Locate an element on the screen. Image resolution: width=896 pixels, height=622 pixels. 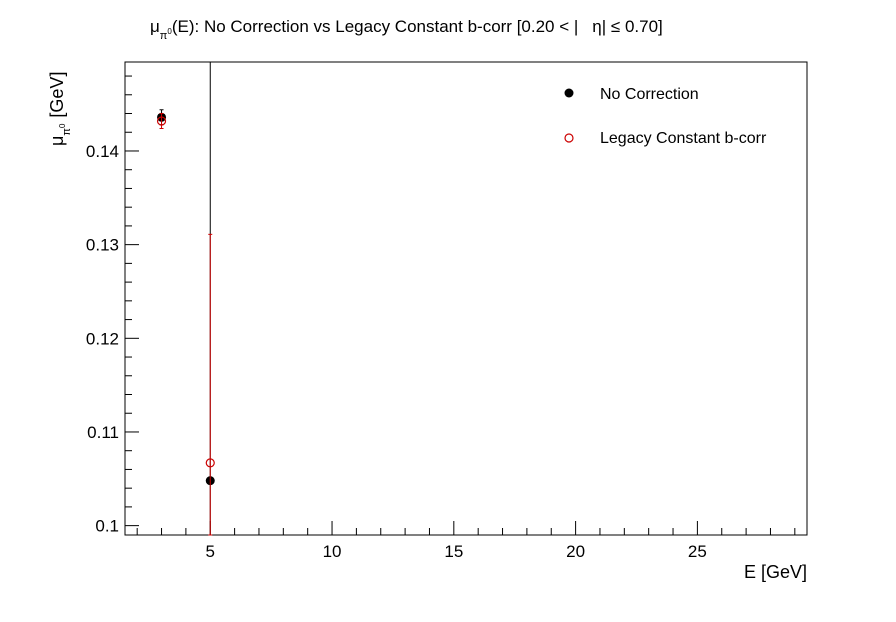
title-eta: η| ≤ 0.70] is located at coordinates (627, 26).